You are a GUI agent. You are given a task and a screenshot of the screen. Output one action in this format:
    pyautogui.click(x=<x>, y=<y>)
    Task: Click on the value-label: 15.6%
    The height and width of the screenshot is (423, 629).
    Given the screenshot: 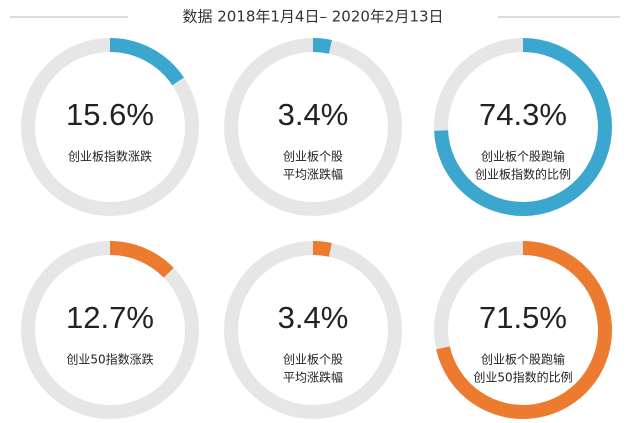 What is the action you would take?
    pyautogui.click(x=110, y=114)
    